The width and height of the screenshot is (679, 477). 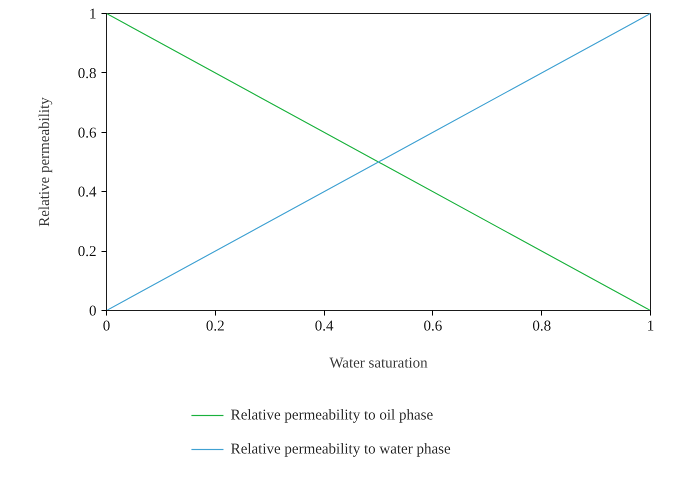 What do you see at coordinates (215, 326) in the screenshot?
I see `x-tick-label: 0.2` at bounding box center [215, 326].